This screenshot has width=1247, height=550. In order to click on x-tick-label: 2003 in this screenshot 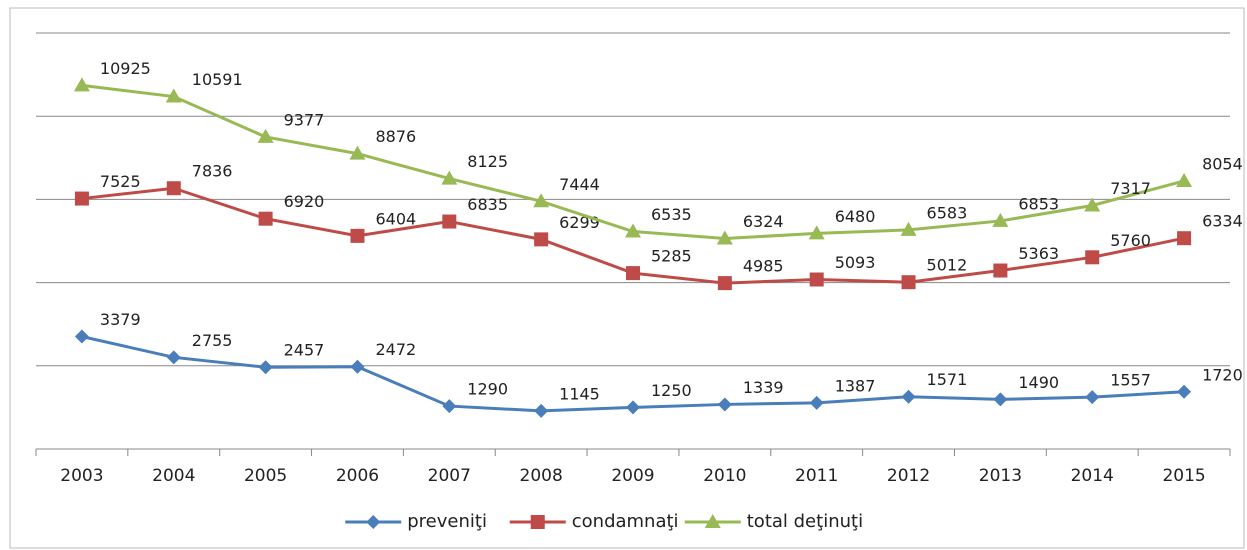, I will do `click(81, 476)`.